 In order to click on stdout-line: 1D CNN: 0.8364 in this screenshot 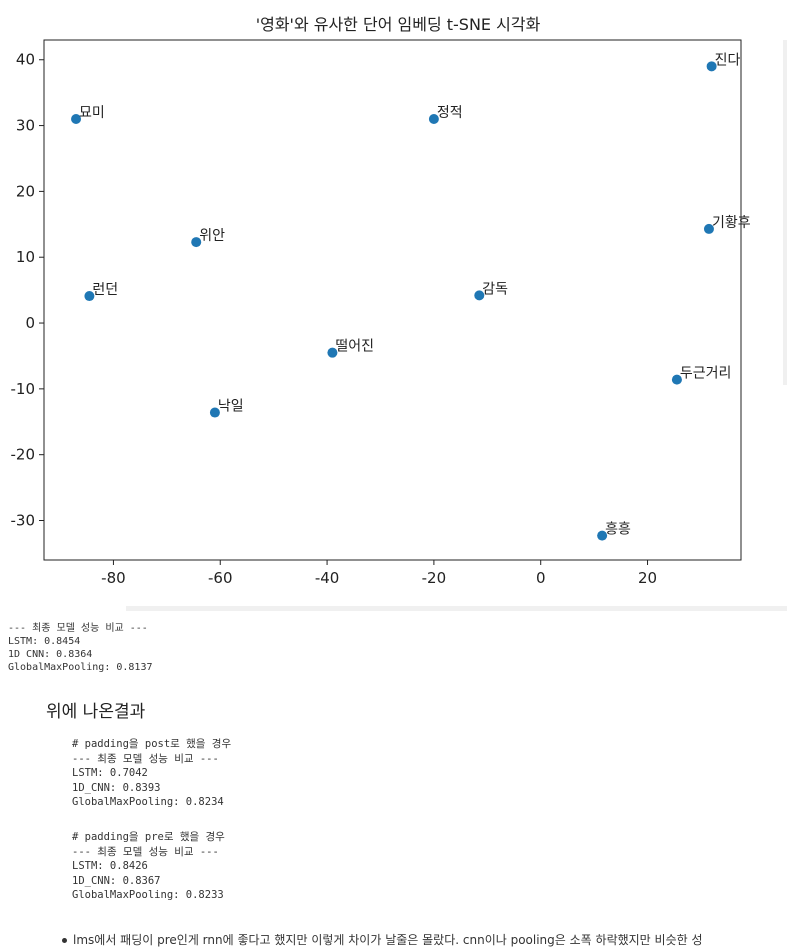, I will do `click(50, 654)`.